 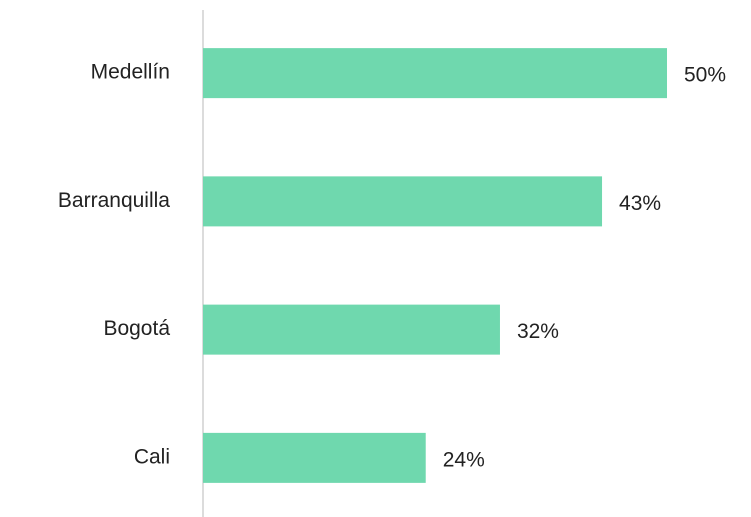 What do you see at coordinates (130, 72) in the screenshot?
I see `category-label: Medellín` at bounding box center [130, 72].